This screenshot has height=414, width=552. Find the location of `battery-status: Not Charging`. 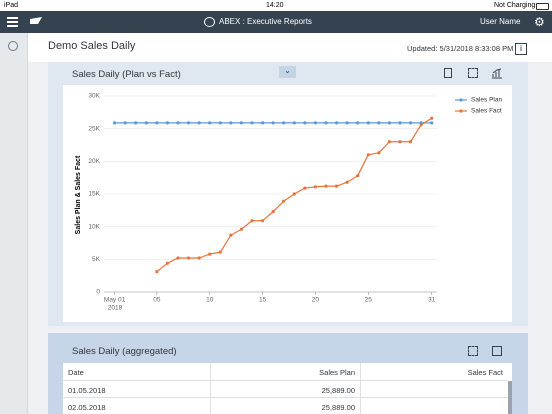

battery-status: Not Charging is located at coordinates (515, 5).